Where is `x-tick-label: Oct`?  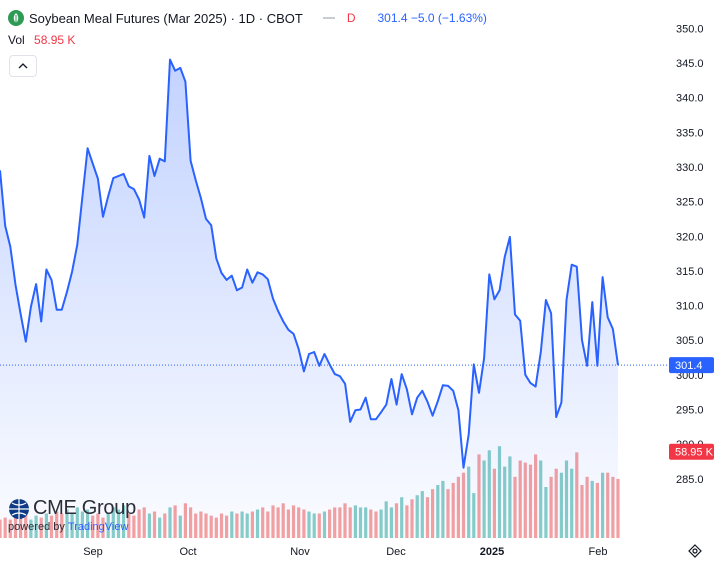
x-tick-label: Oct is located at coordinates (187, 552).